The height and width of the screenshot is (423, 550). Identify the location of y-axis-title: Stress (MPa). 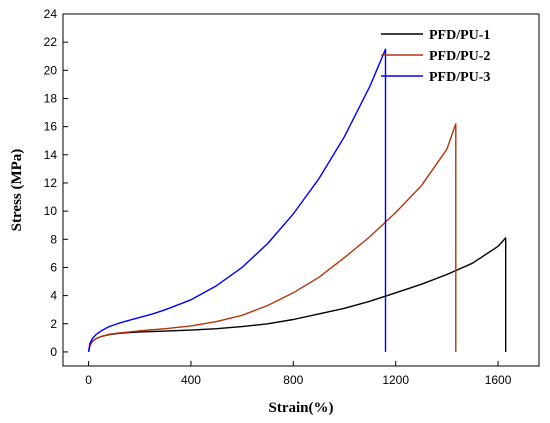
(17, 190).